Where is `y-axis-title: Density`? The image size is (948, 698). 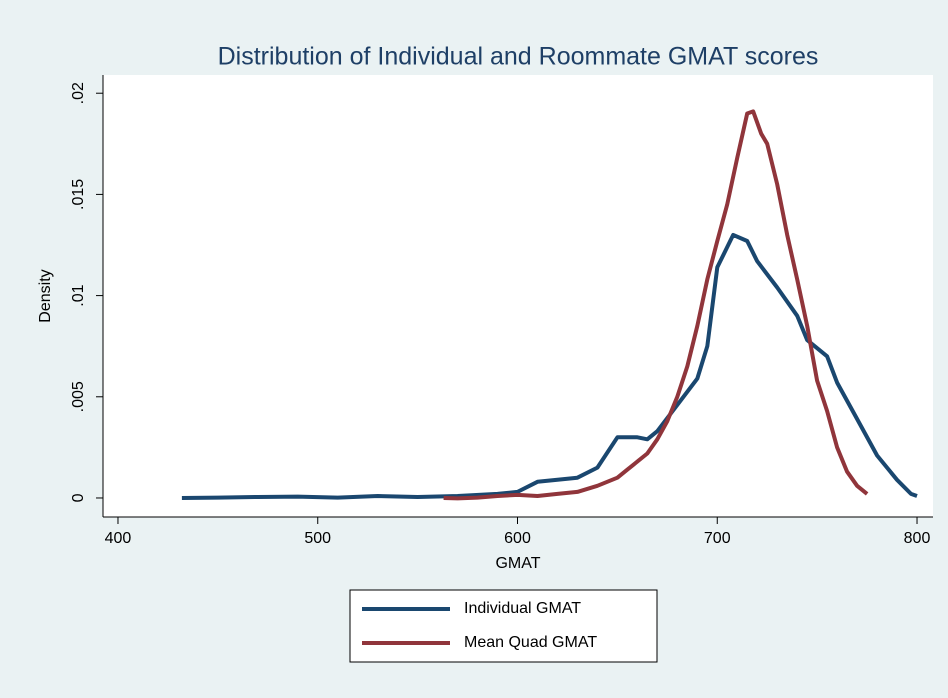
y-axis-title: Density is located at coordinates (45, 295).